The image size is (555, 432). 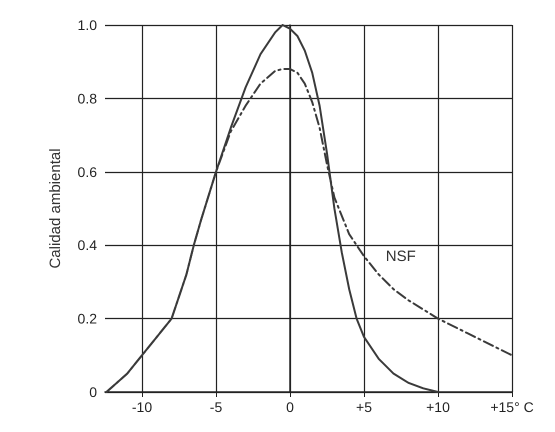 What do you see at coordinates (142, 407) in the screenshot?
I see `x-tick-label: -10` at bounding box center [142, 407].